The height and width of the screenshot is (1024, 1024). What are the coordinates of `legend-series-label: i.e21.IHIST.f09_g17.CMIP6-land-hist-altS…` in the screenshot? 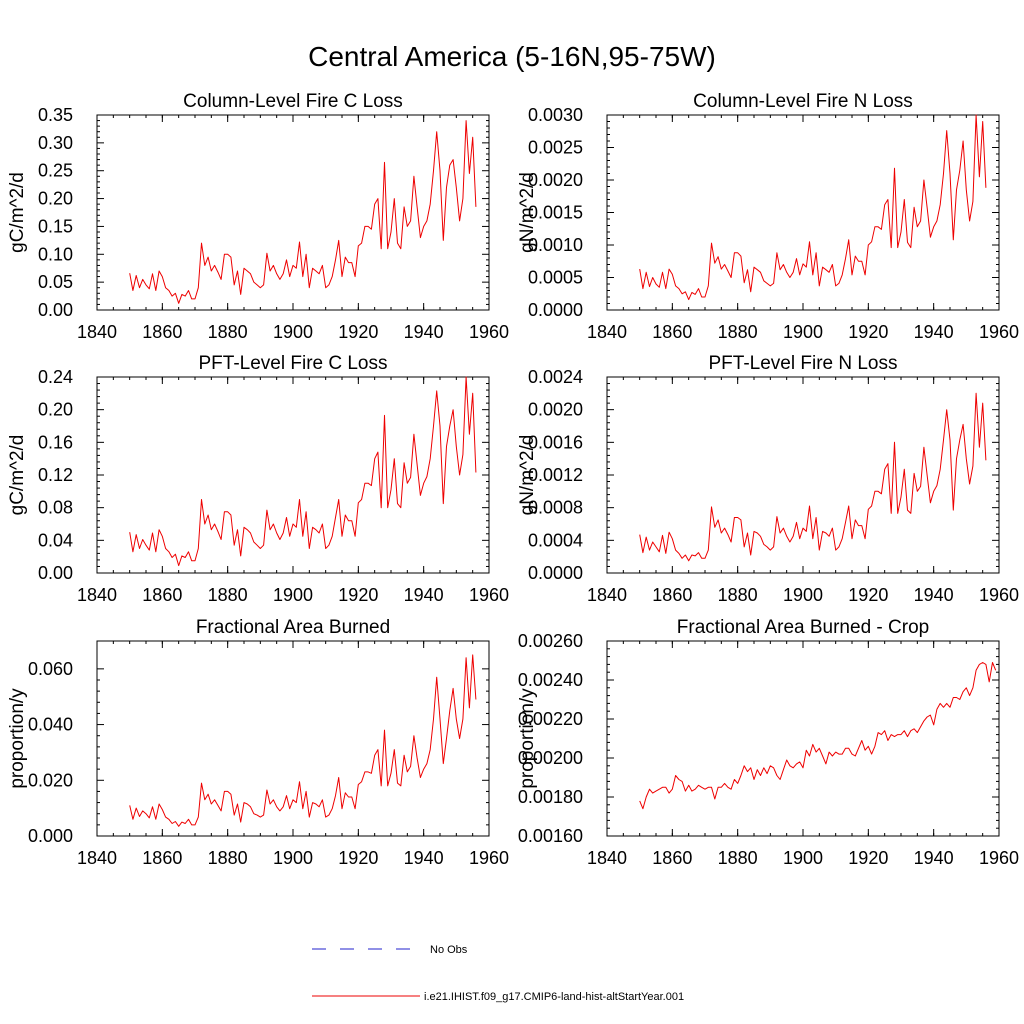 It's located at (554, 997).